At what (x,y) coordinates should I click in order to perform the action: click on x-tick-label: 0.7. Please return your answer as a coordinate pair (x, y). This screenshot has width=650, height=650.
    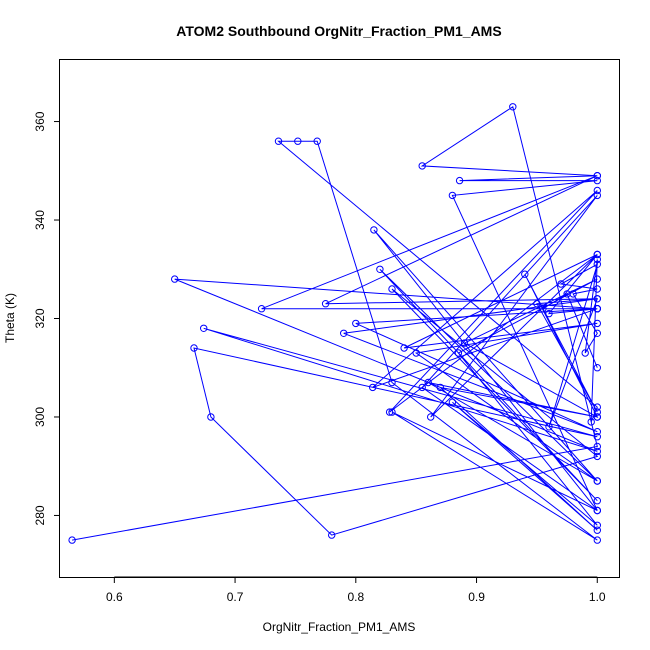
    Looking at the image, I should click on (235, 597).